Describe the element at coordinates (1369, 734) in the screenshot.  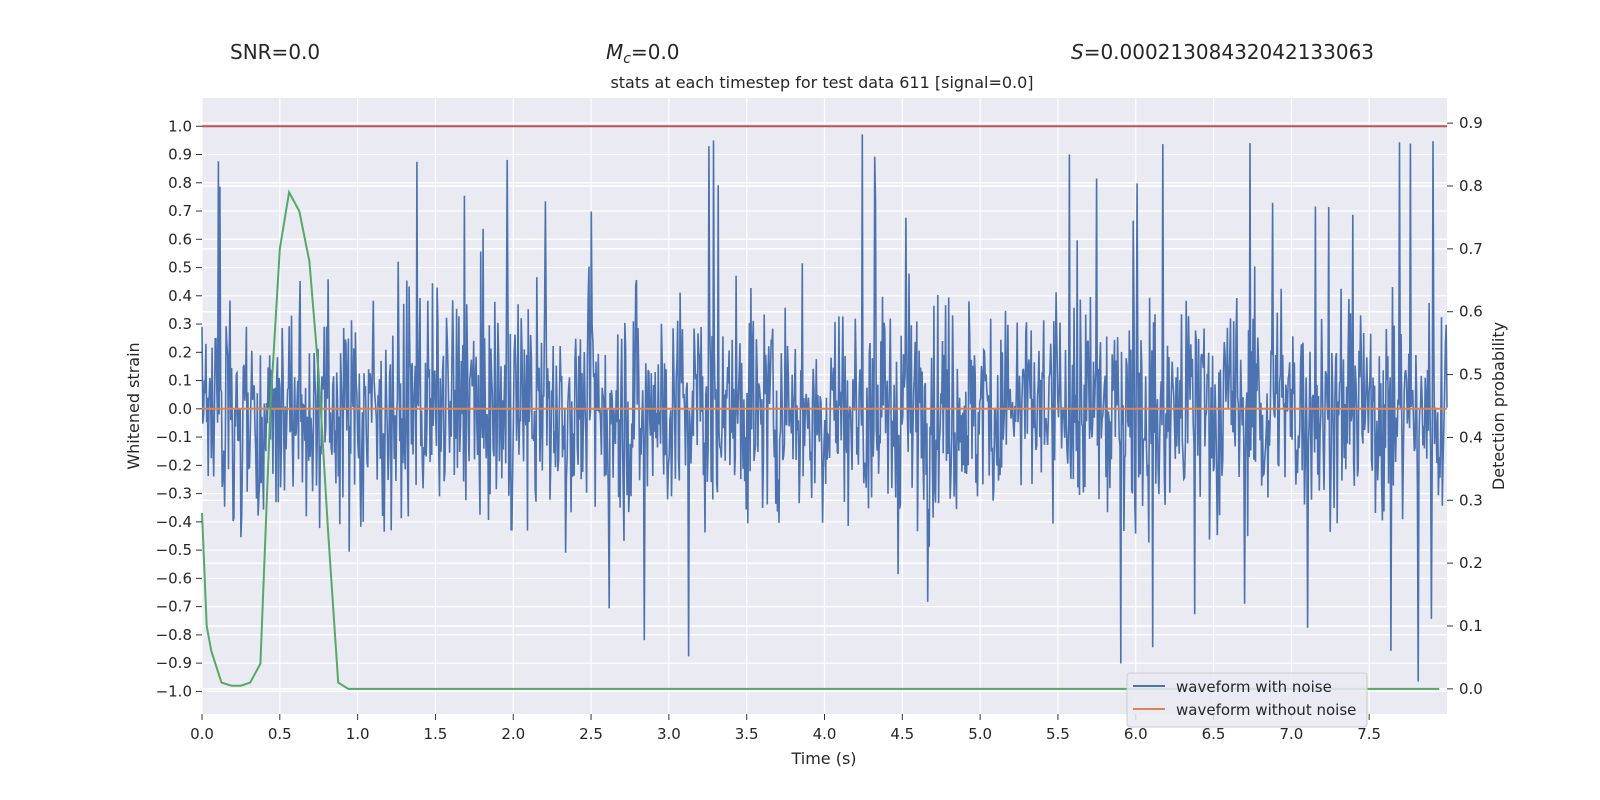
I see `x-tick-label: 7.5` at that location.